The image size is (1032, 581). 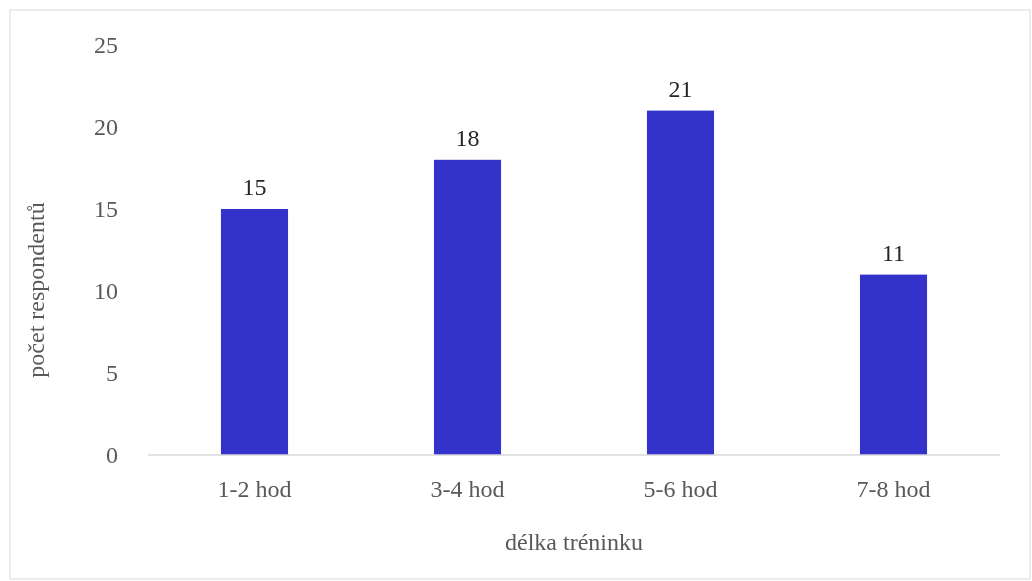 What do you see at coordinates (467, 489) in the screenshot?
I see `x-tick-label: 3-4 hod` at bounding box center [467, 489].